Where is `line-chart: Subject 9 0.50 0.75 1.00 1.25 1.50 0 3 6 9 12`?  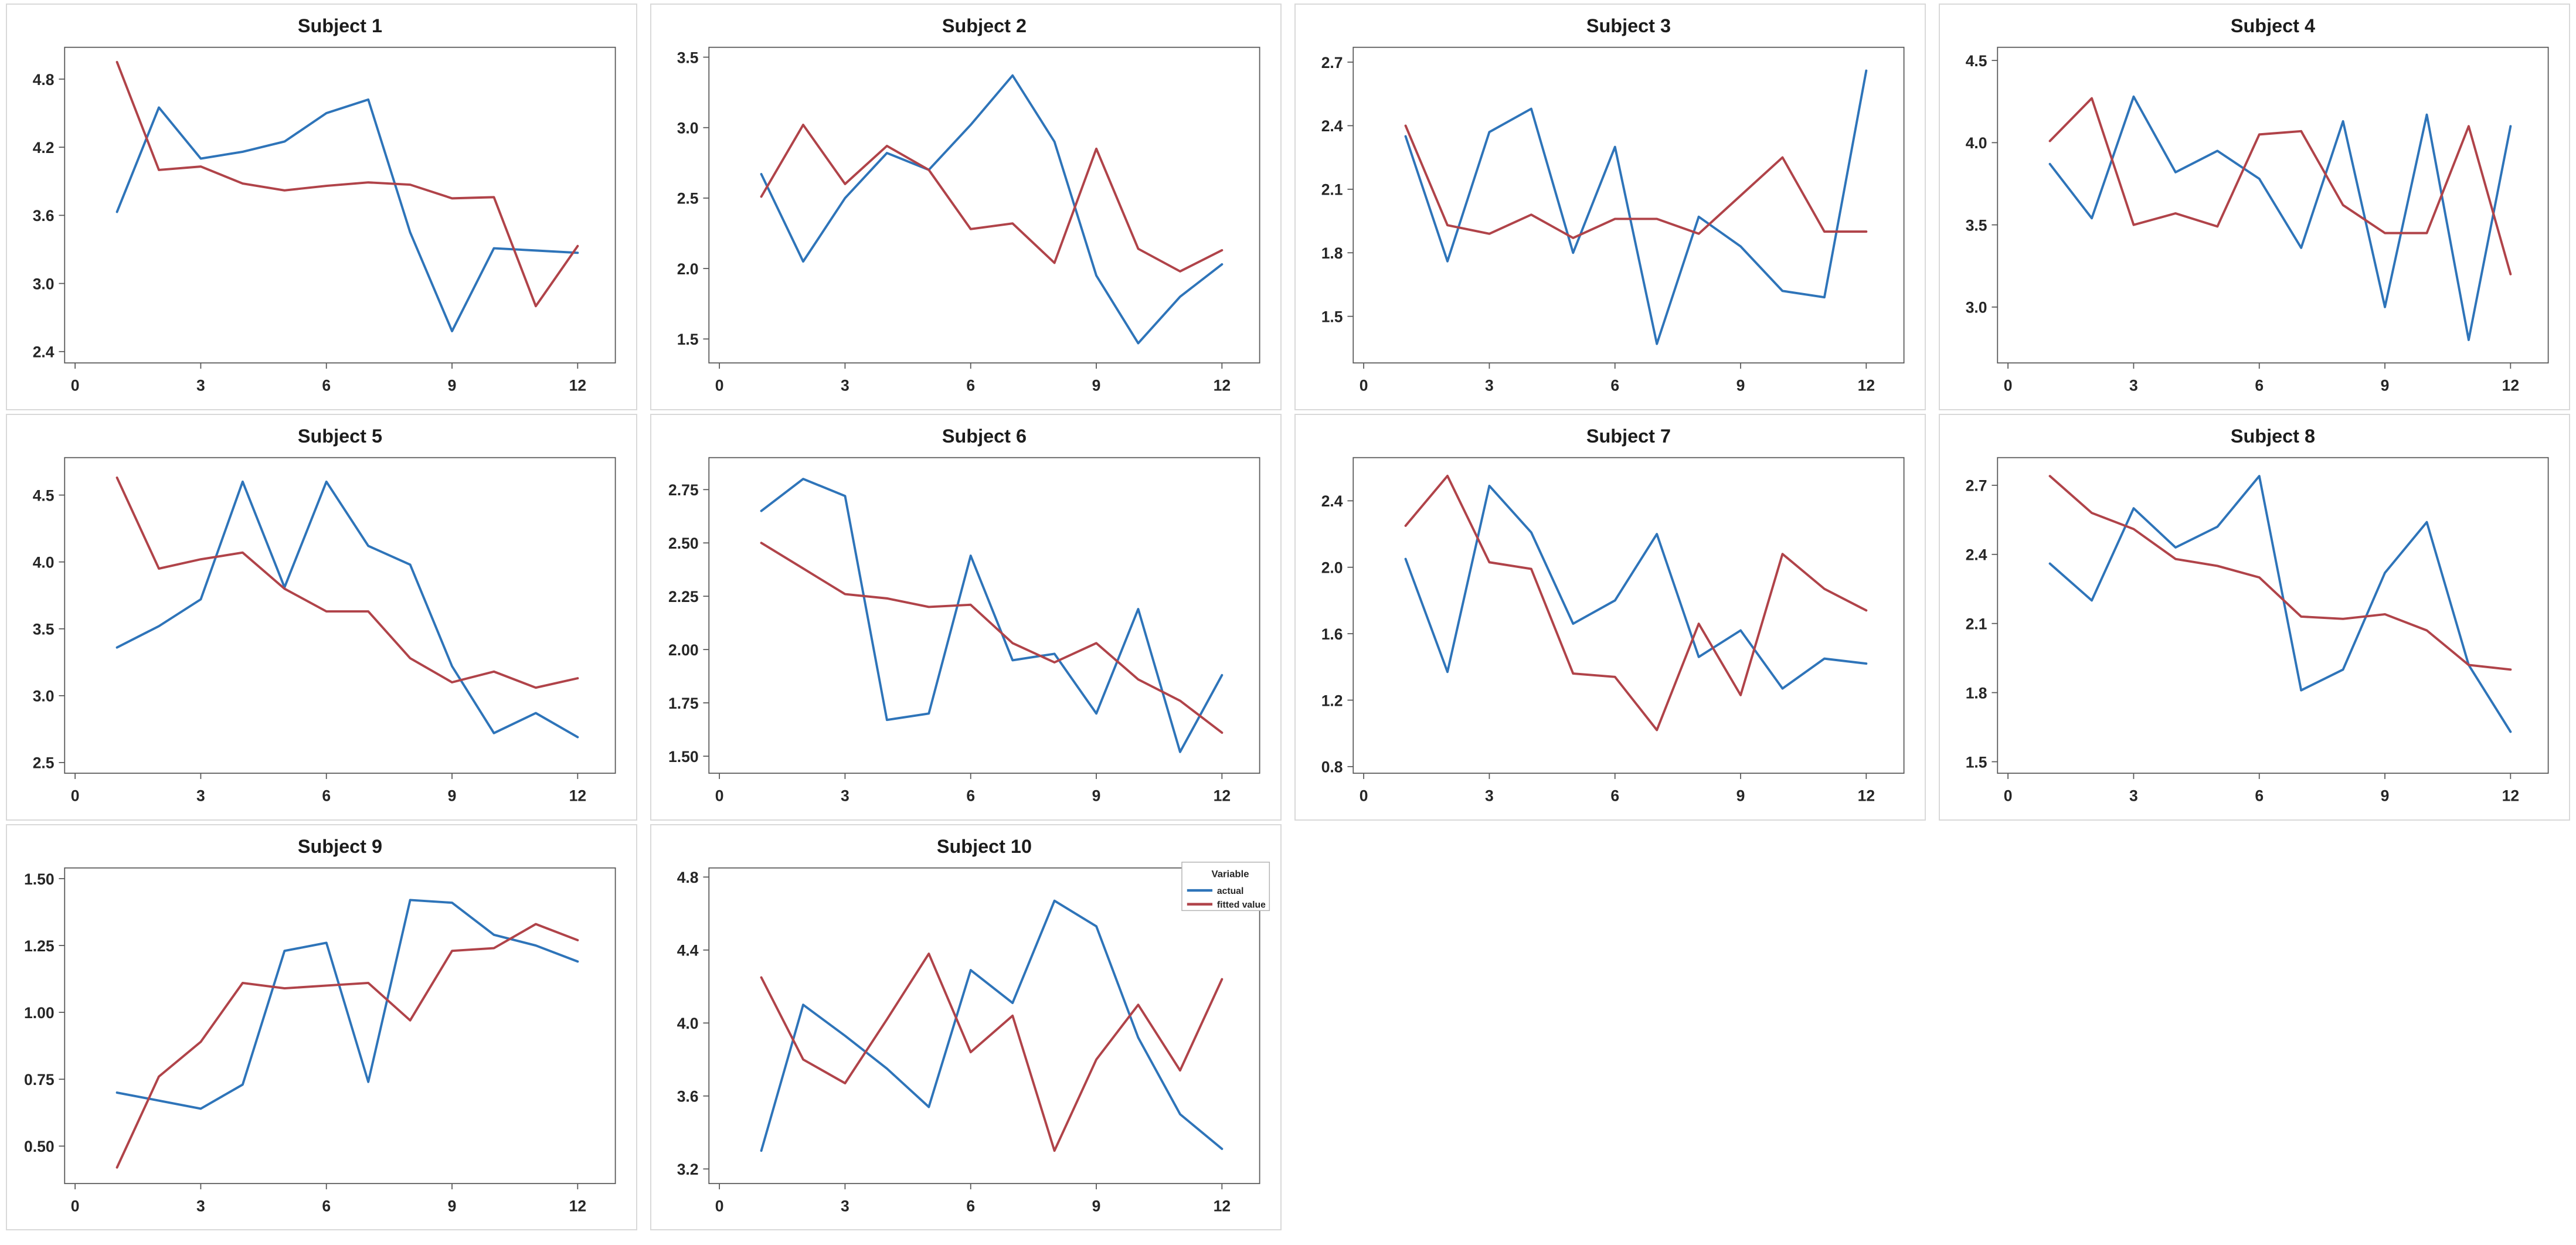
line-chart: Subject 9 0.50 0.75 1.00 1.25 1.50 0 3 6 9 12 is located at coordinates (320, 1025).